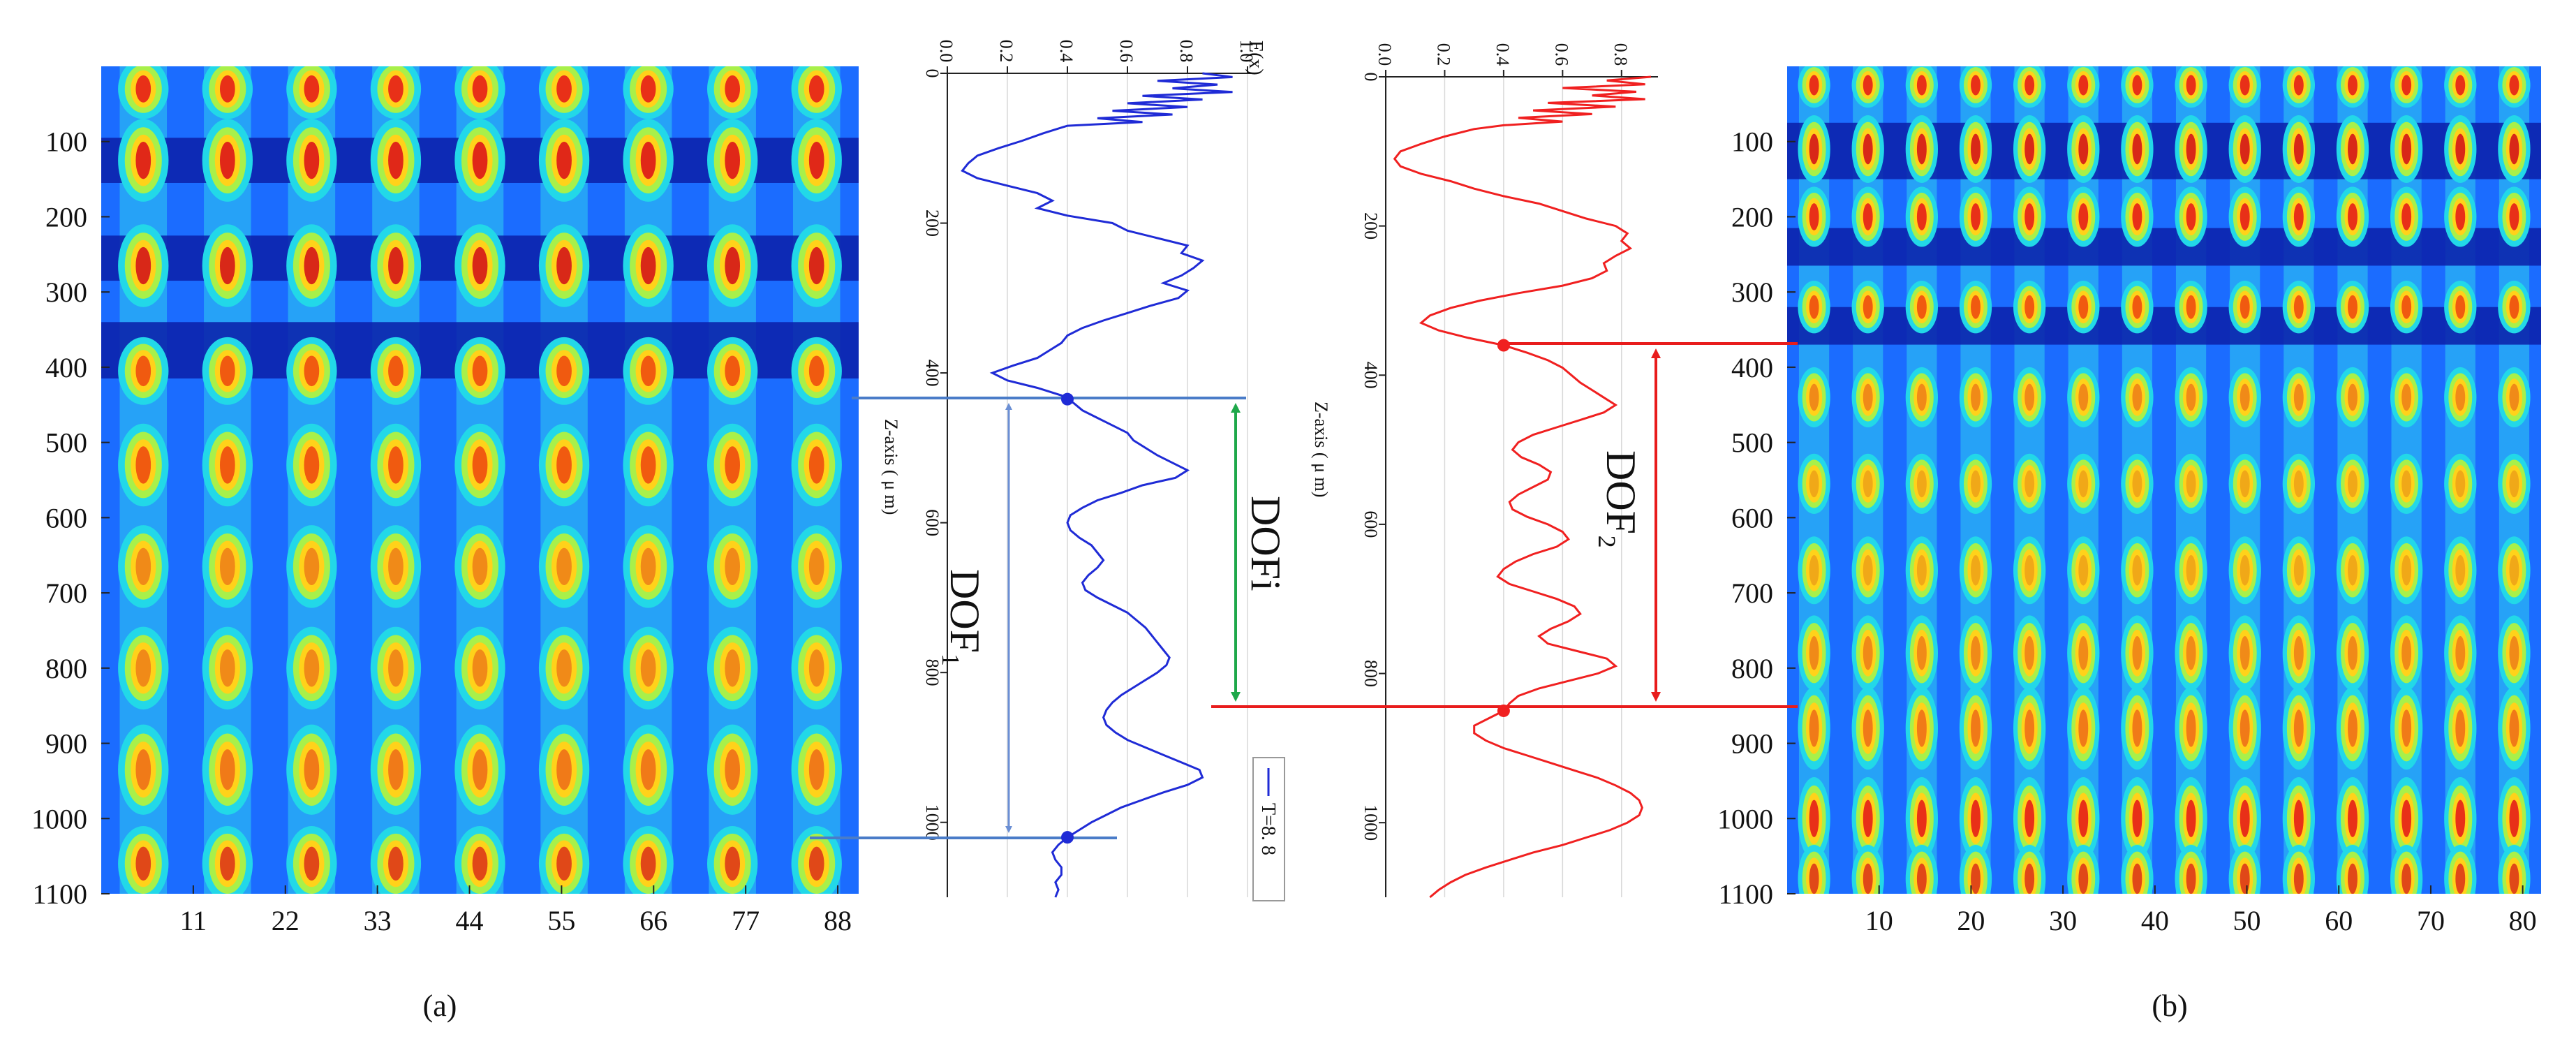 The height and width of the screenshot is (1039, 2576). What do you see at coordinates (1621, 54) in the screenshot?
I see `e-tick-label: 0.8` at bounding box center [1621, 54].